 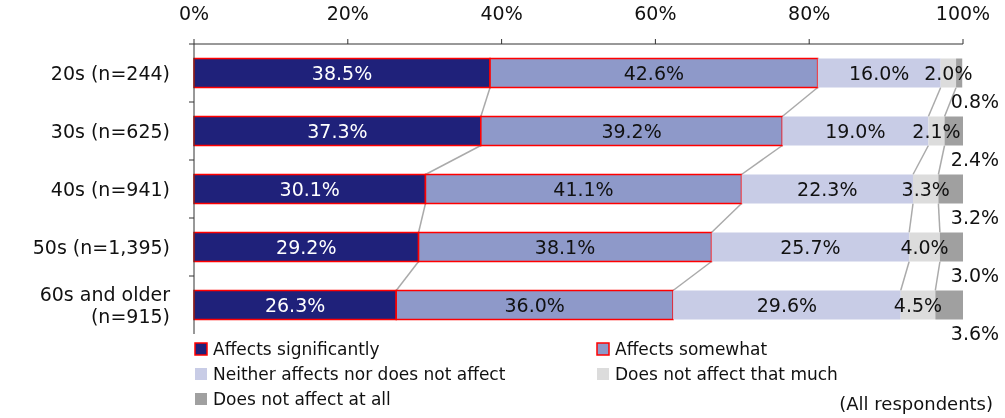 I want to click on data-label: 3.2%, so click(x=975, y=217).